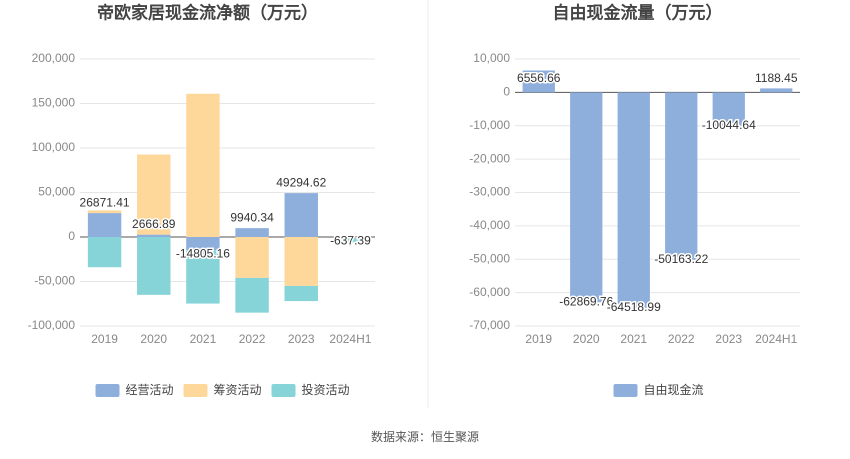 The width and height of the screenshot is (850, 459). What do you see at coordinates (252, 217) in the screenshot?
I see `value-label: 9940.34` at bounding box center [252, 217].